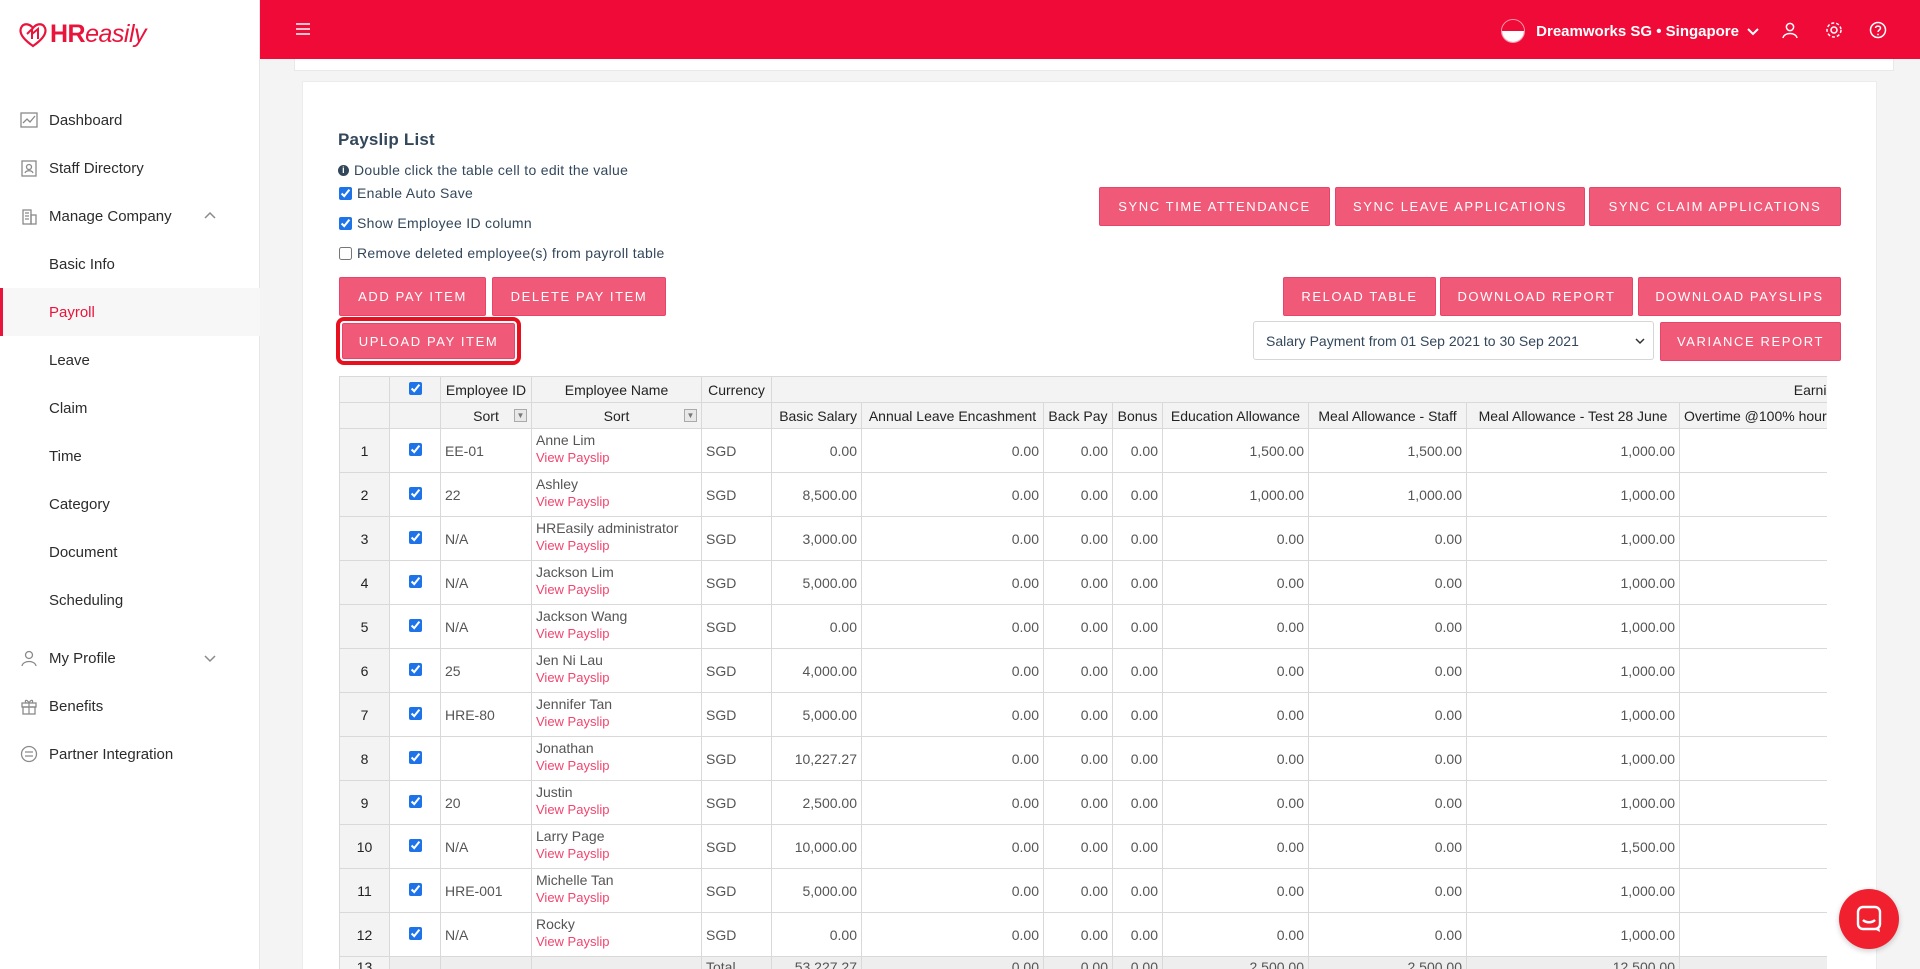 The height and width of the screenshot is (969, 1920). What do you see at coordinates (130, 168) in the screenshot?
I see `sidebar-item-staff-directory: Staff Directory` at bounding box center [130, 168].